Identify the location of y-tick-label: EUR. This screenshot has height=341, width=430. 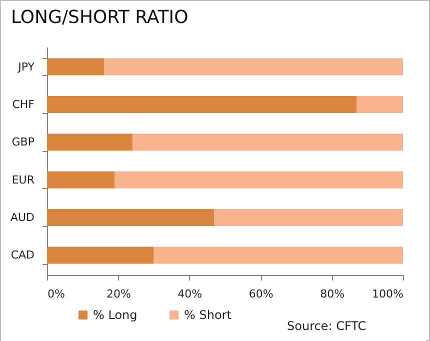
(23, 179).